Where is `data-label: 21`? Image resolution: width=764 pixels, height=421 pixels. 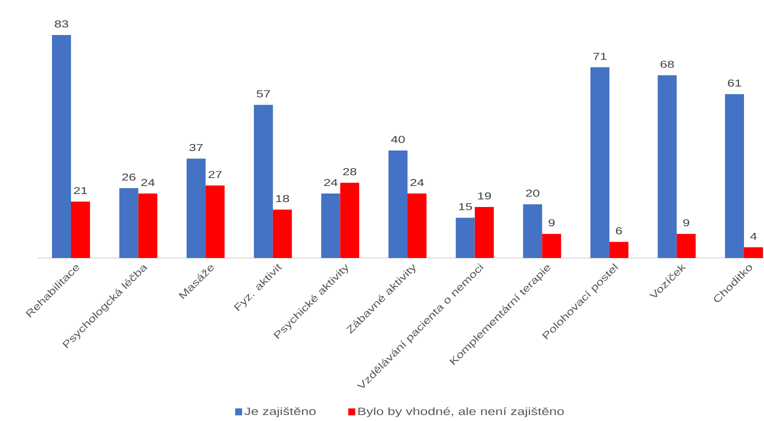
data-label: 21 is located at coordinates (81, 190).